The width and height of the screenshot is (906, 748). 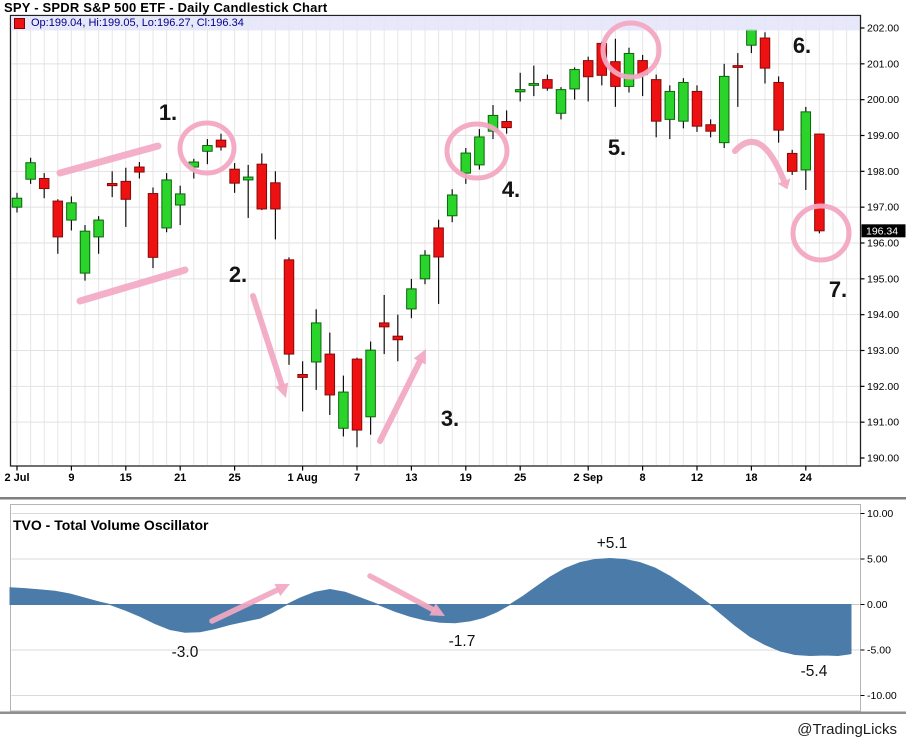 I want to click on svg-text: 9, so click(x=71, y=478).